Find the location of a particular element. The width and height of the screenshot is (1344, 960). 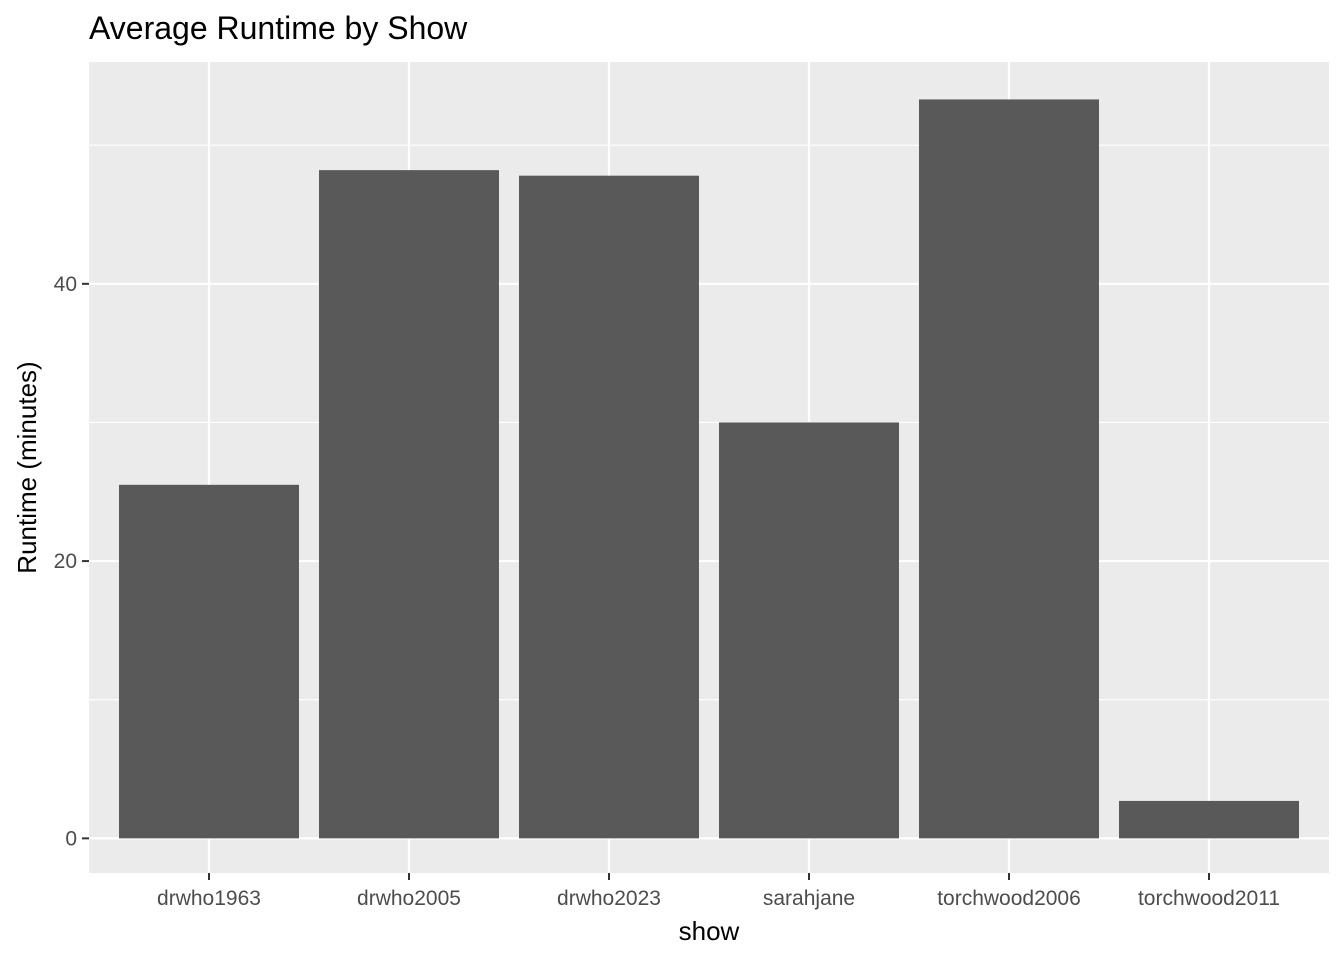

y-tick-label: 20 is located at coordinates (65, 561).